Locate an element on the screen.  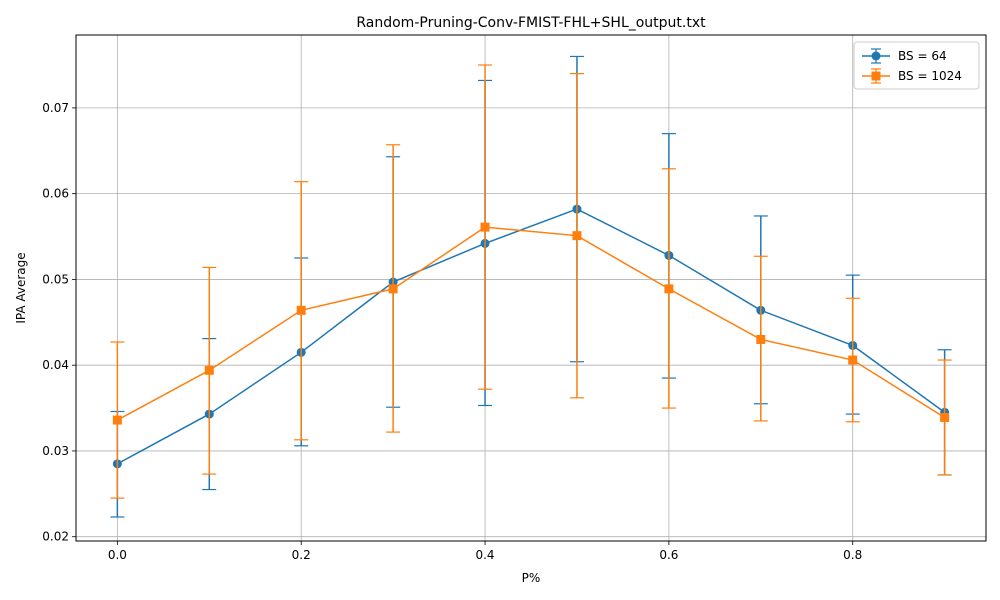
y-tick-label: 0.05 is located at coordinates (55, 279).